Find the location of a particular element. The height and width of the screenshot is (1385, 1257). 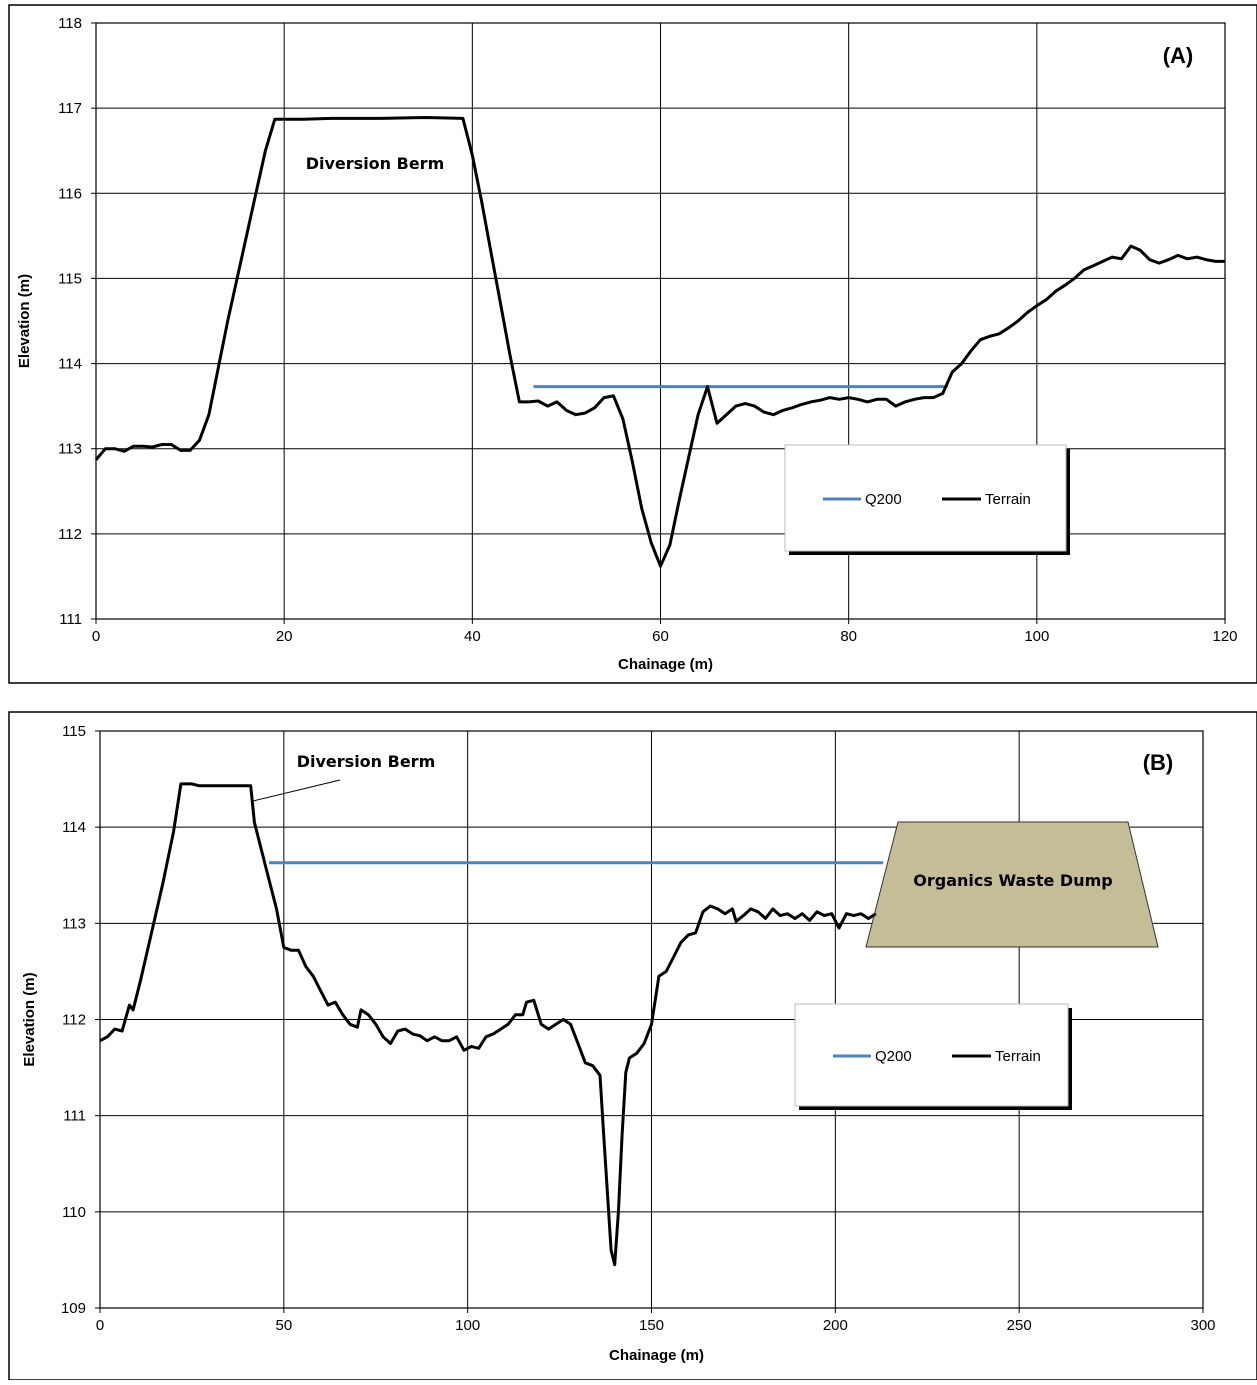

x-tick-label: 40 is located at coordinates (472, 636).